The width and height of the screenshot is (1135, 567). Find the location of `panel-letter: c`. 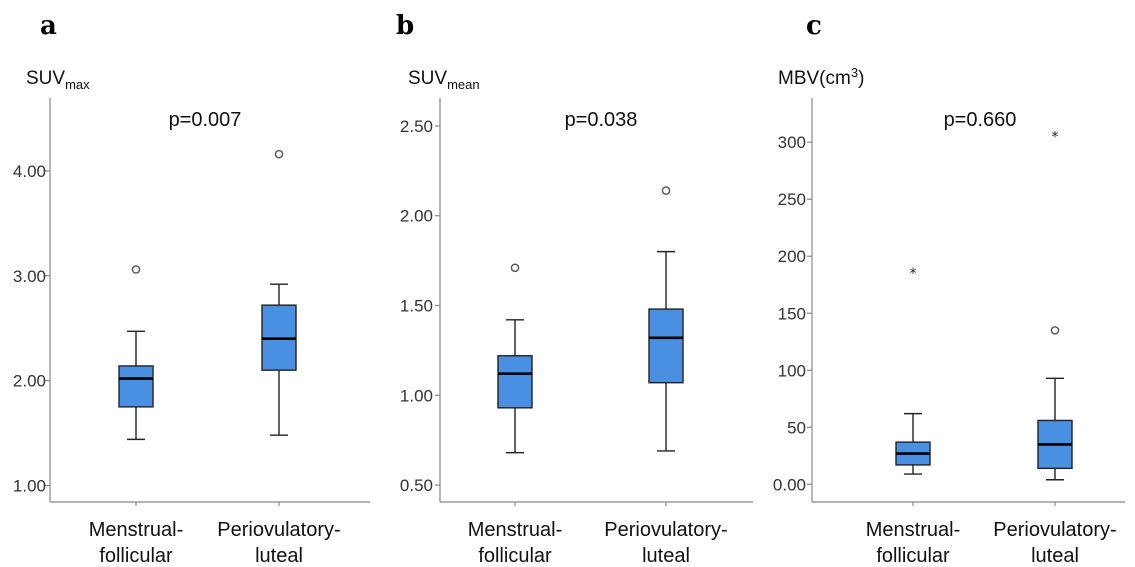

panel-letter: c is located at coordinates (814, 26).